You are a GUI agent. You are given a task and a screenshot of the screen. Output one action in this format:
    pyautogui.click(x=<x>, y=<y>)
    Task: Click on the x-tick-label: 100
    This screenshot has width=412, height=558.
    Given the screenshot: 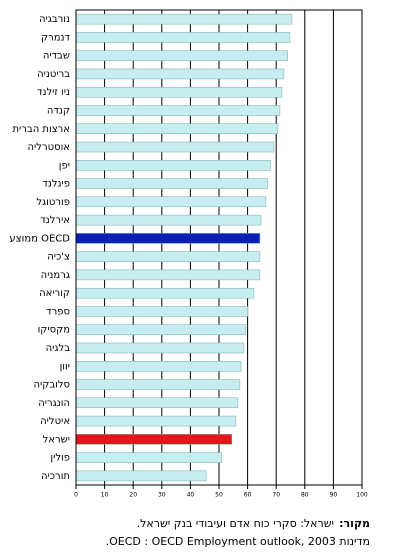 What is the action you would take?
    pyautogui.click(x=362, y=495)
    